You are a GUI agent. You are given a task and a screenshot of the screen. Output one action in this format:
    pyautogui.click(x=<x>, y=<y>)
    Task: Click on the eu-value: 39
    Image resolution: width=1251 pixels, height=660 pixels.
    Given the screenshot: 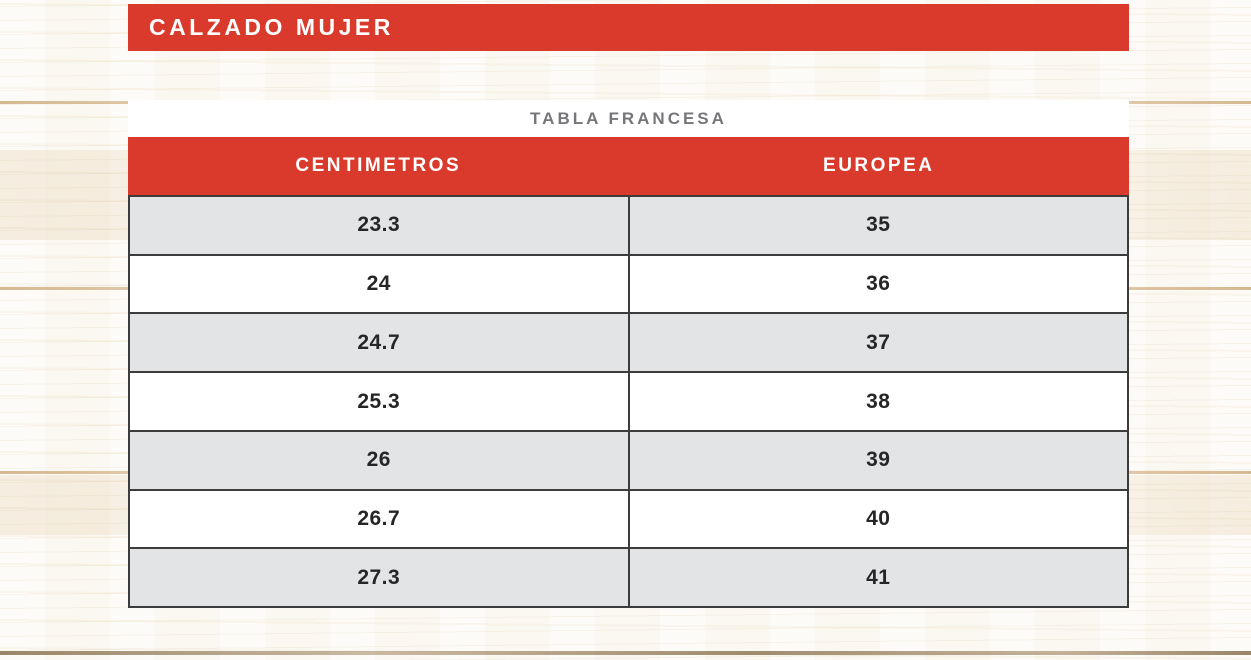 What is the action you would take?
    pyautogui.click(x=878, y=460)
    